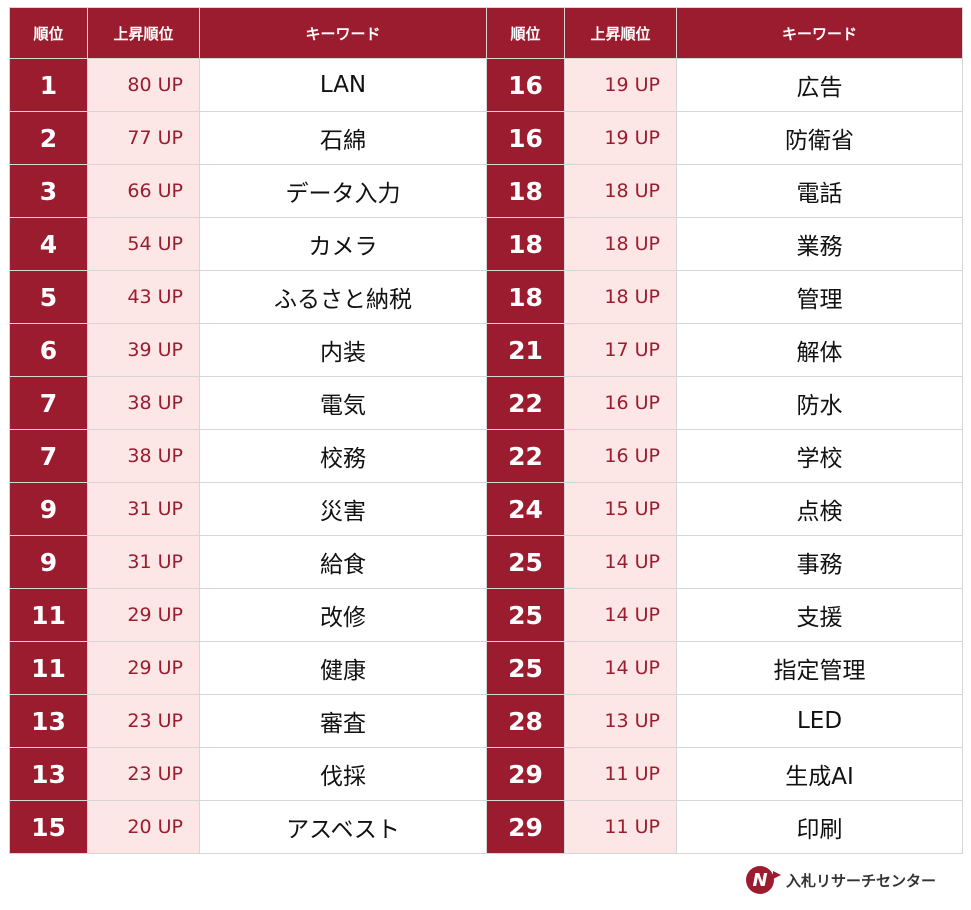 The width and height of the screenshot is (971, 910). What do you see at coordinates (343, 721) in the screenshot?
I see `keyword-cell: 審査` at bounding box center [343, 721].